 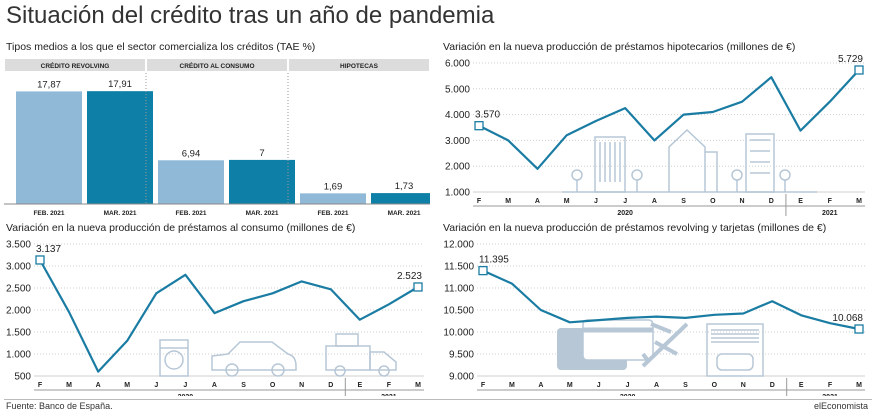 What do you see at coordinates (458, 245) in the screenshot?
I see `y-tick-label: 12.000` at bounding box center [458, 245].